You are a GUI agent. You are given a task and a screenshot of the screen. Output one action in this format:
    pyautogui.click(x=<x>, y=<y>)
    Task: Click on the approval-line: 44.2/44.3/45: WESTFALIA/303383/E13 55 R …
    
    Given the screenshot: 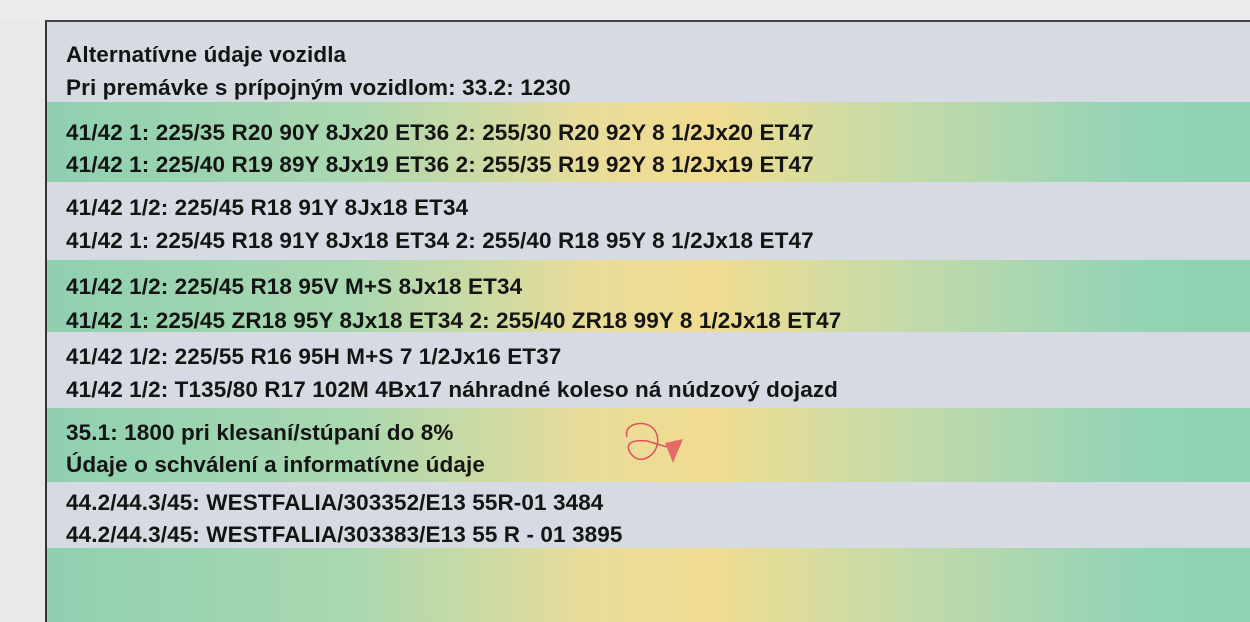 What is the action you would take?
    pyautogui.click(x=344, y=534)
    